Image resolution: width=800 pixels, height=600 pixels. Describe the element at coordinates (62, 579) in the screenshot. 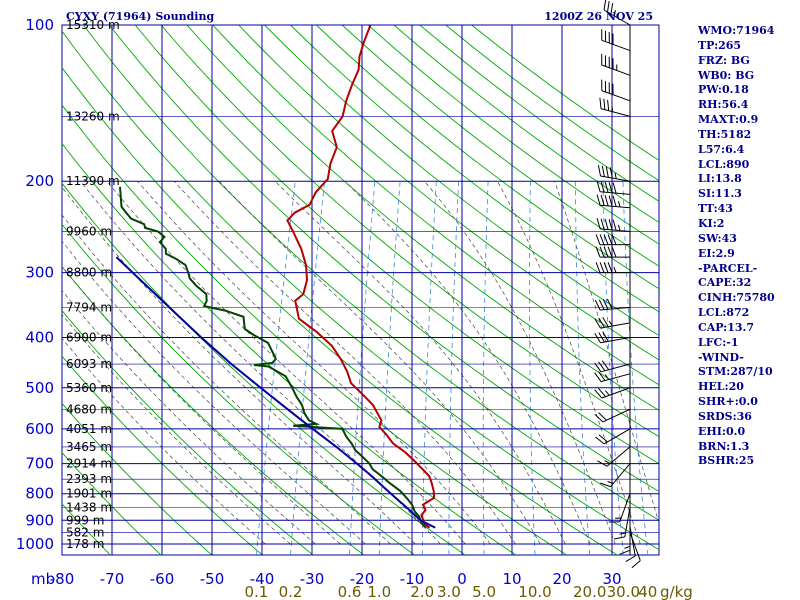

I see `temperature-tick-label: -80` at that location.